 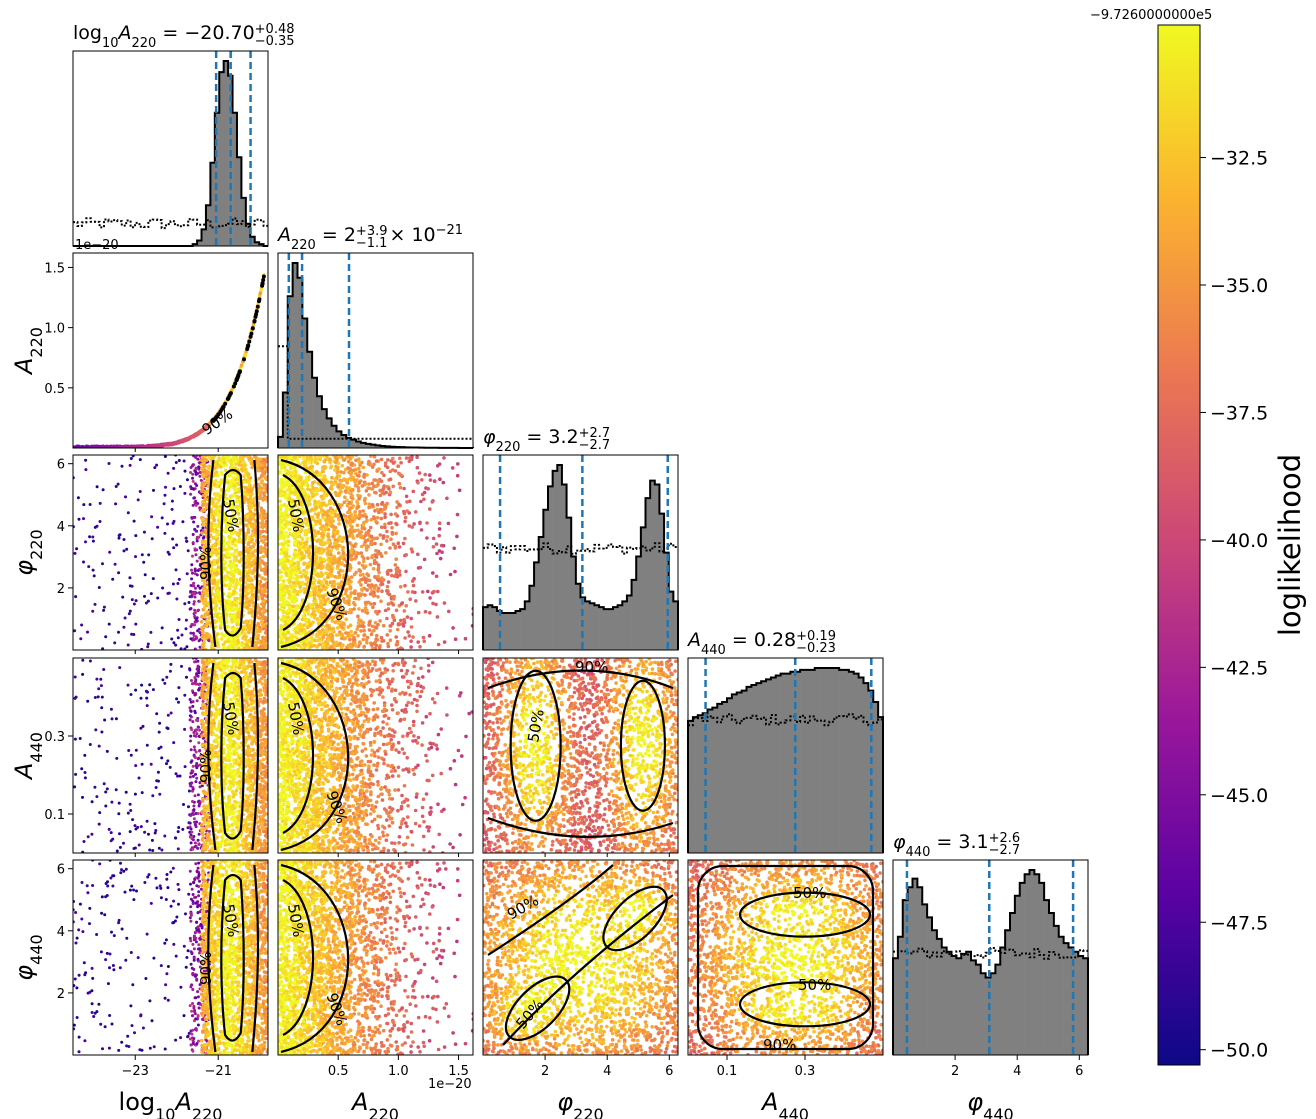 What do you see at coordinates (990, 953) in the screenshot?
I see `prior-line` at bounding box center [990, 953].